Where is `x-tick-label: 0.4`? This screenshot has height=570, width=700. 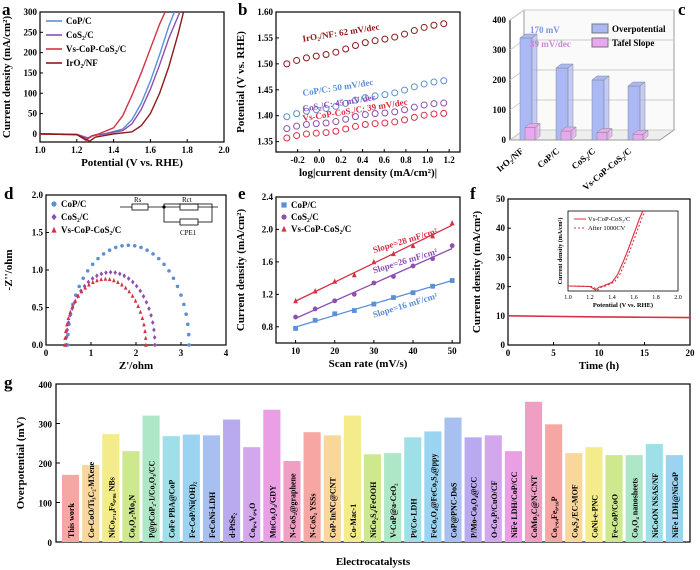 x-tick-label: 0.4 is located at coordinates (363, 160).